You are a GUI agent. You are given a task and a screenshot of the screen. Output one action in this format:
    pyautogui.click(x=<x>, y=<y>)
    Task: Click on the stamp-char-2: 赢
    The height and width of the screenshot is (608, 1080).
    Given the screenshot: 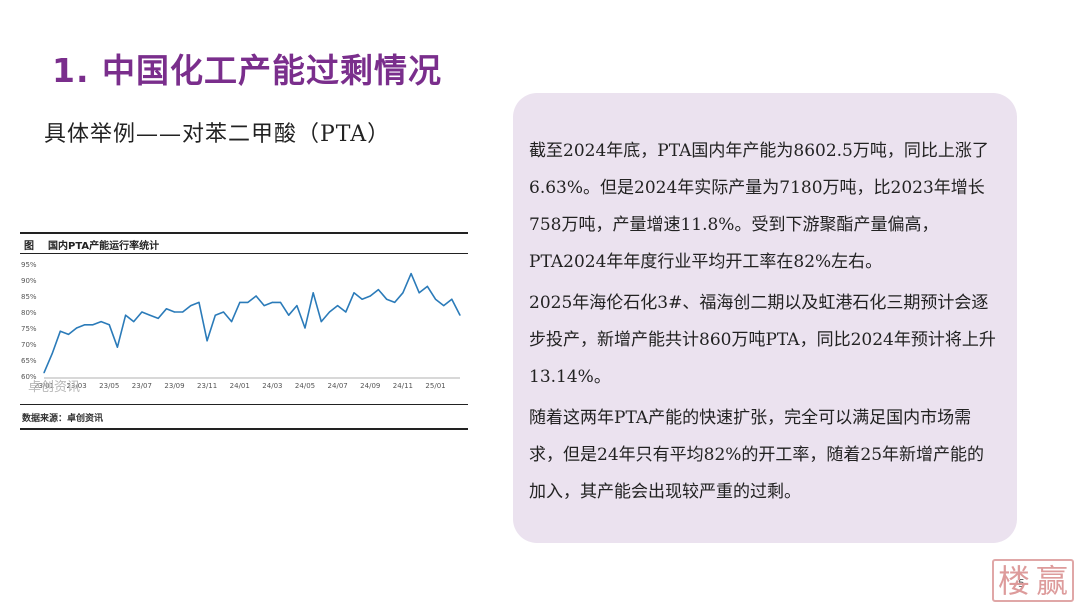 What is the action you would take?
    pyautogui.click(x=1051, y=581)
    